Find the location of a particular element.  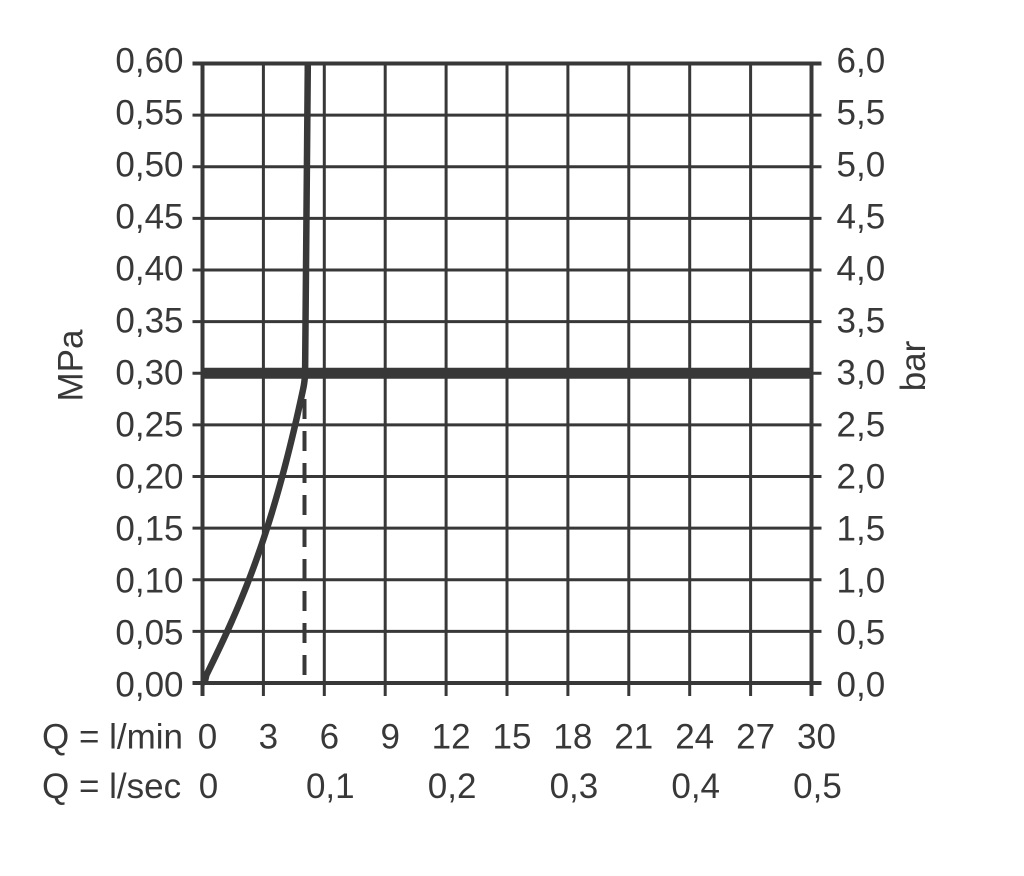

svg-text: 21 is located at coordinates (633, 737).